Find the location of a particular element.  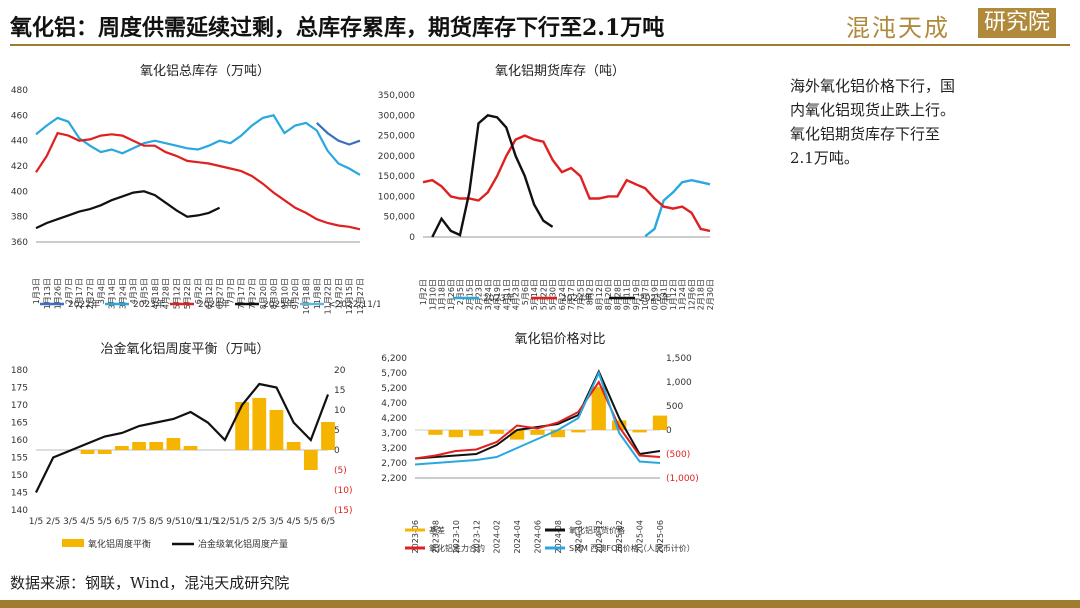

x-tick-label: 12月15日 is located at coordinates (349, 296).